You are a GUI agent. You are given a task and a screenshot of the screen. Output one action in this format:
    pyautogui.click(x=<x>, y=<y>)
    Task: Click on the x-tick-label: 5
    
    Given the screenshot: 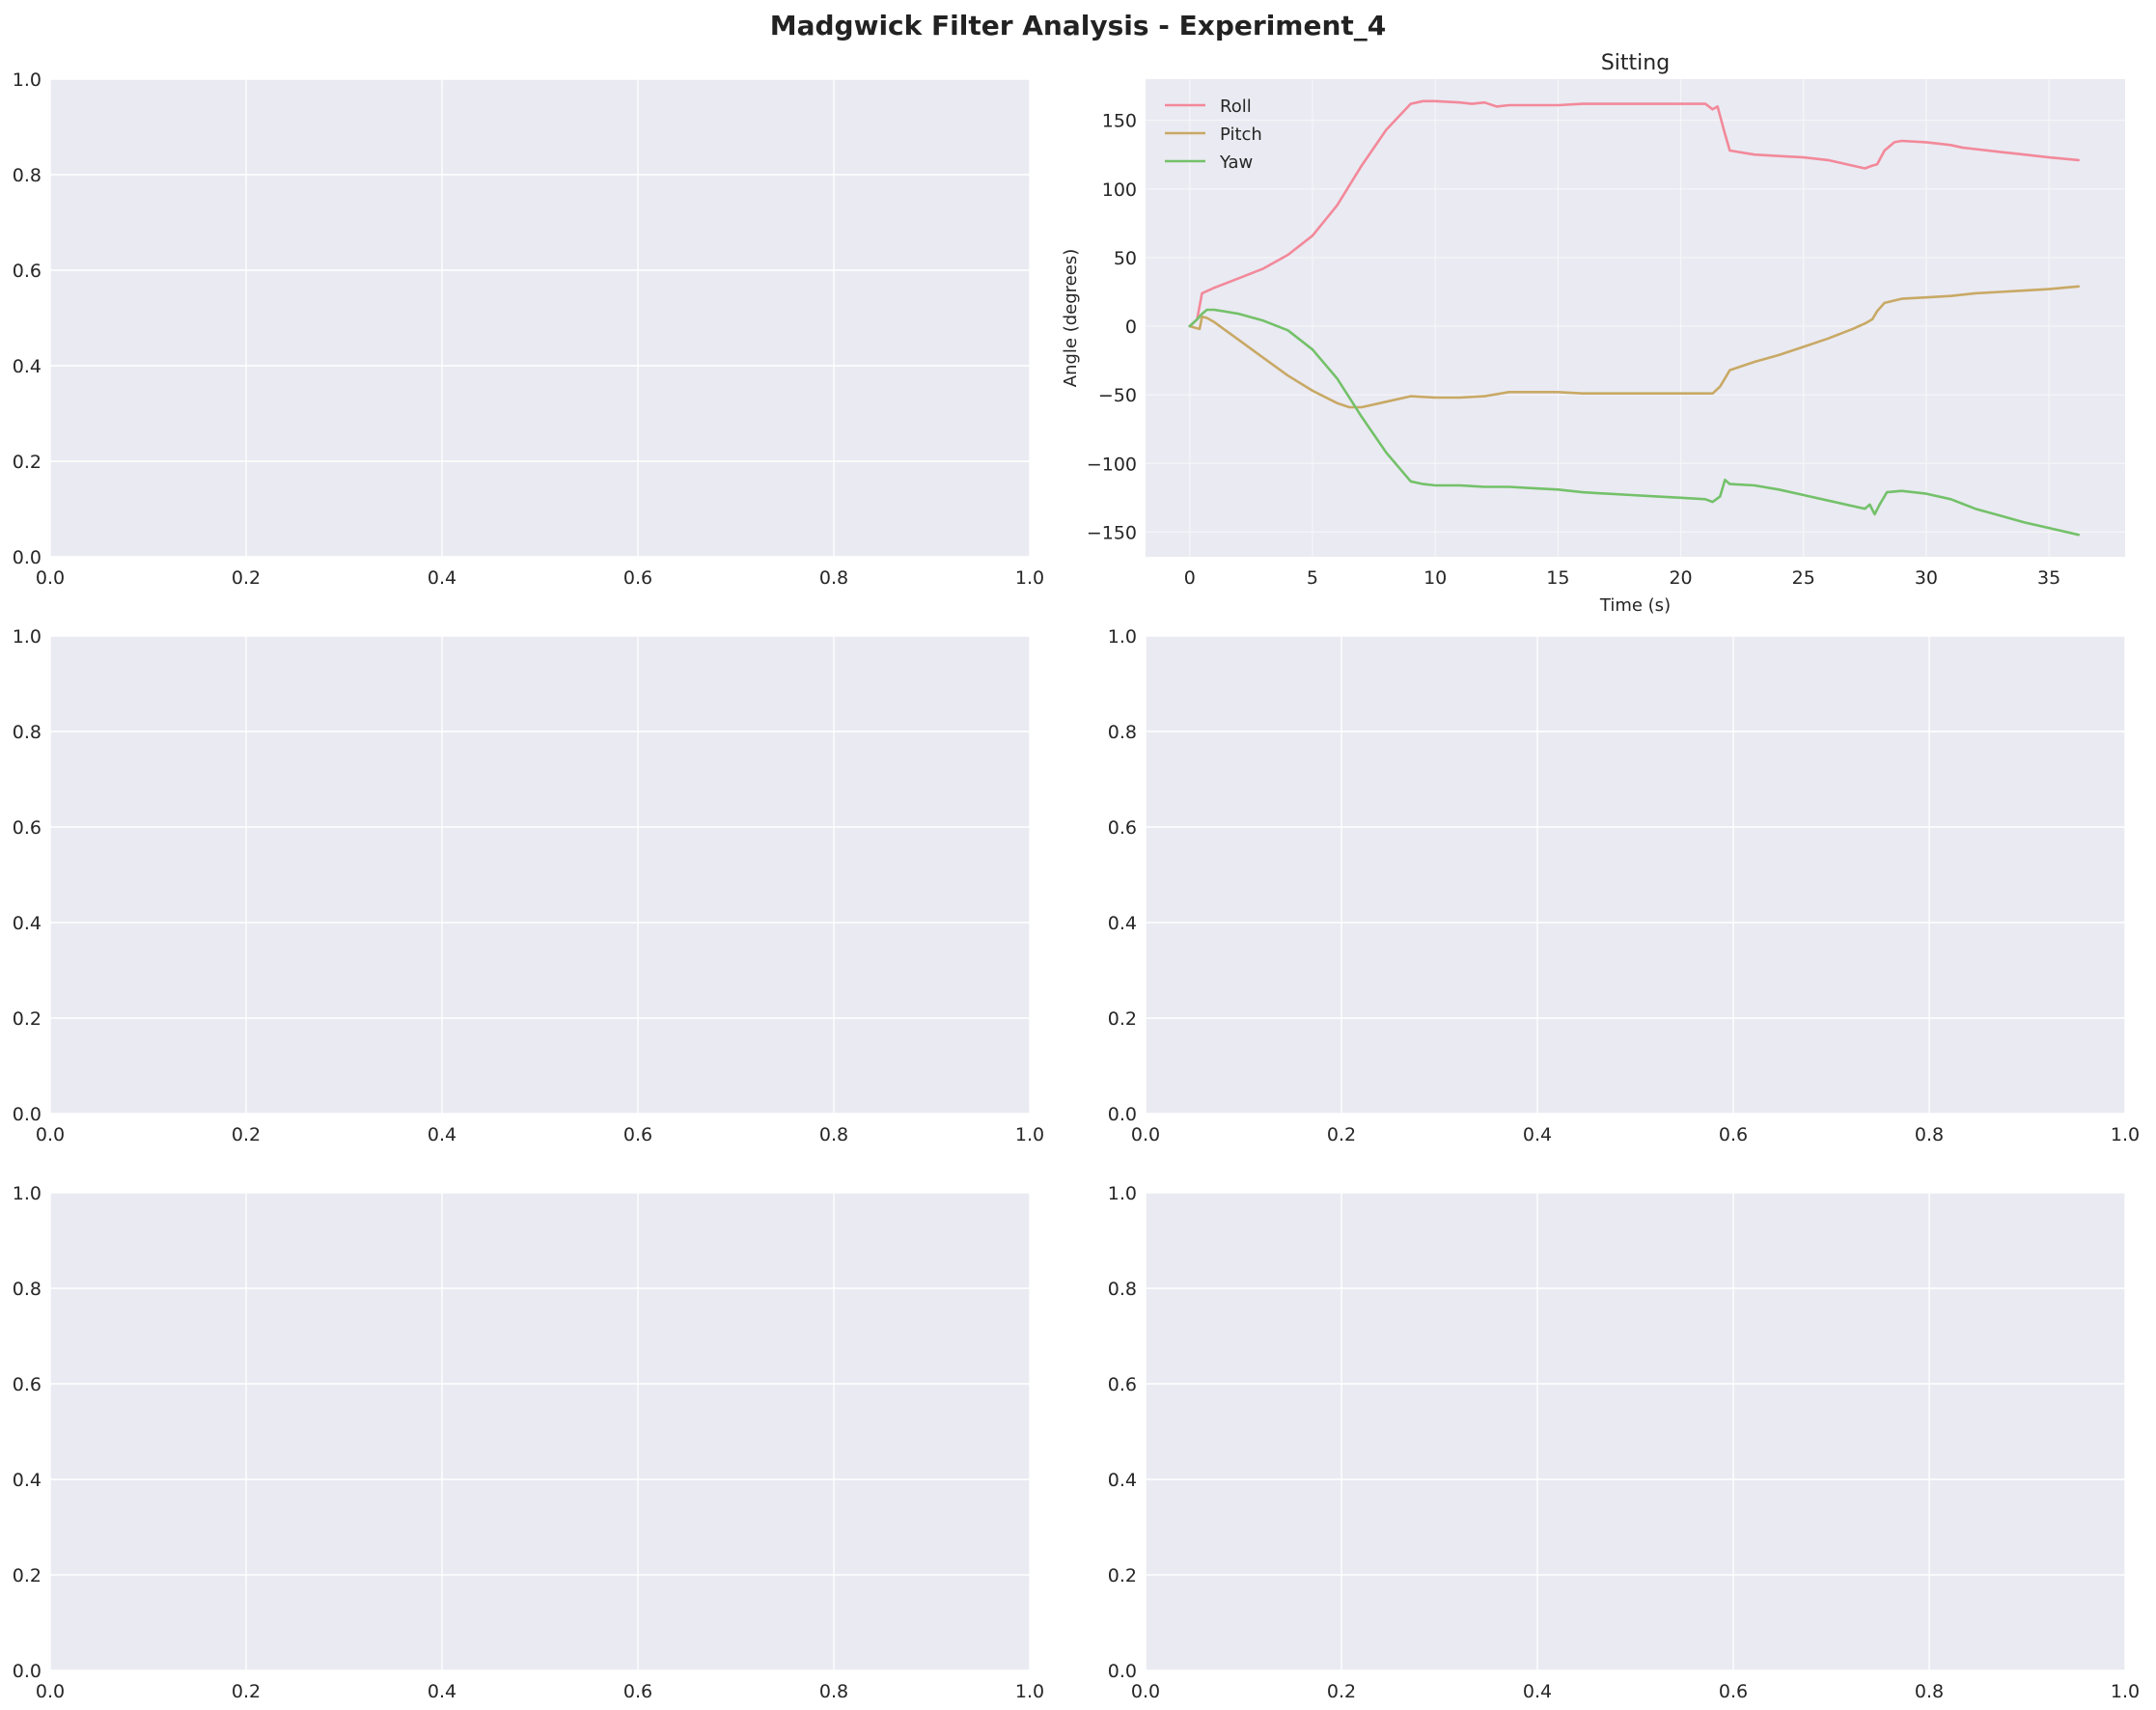 What is the action you would take?
    pyautogui.click(x=1312, y=578)
    